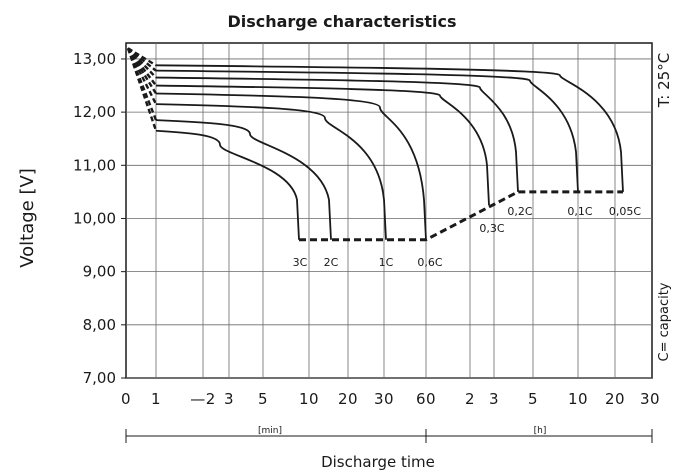 This screenshot has width=677, height=472. What do you see at coordinates (664, 321) in the screenshot?
I see `capacity-note: C= capacity` at bounding box center [664, 321].